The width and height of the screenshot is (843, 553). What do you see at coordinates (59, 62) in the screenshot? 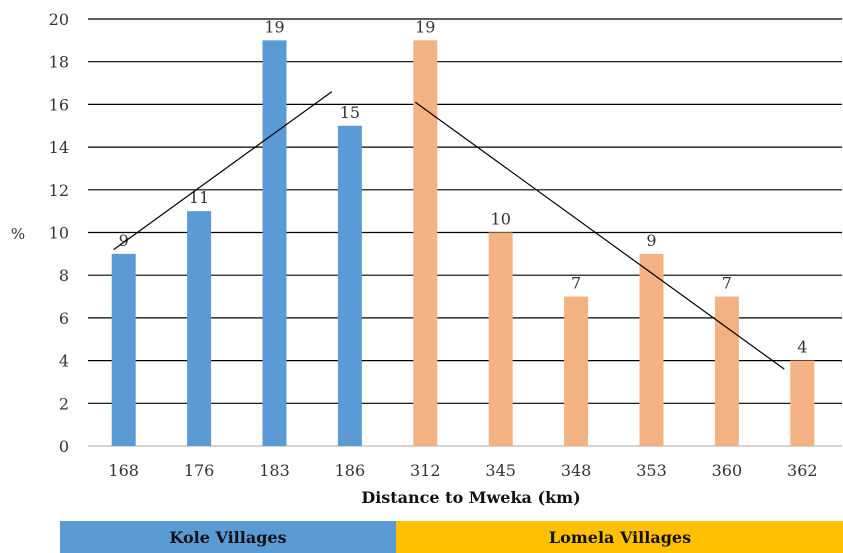
I see `y-tick-label-18: 18` at bounding box center [59, 62].